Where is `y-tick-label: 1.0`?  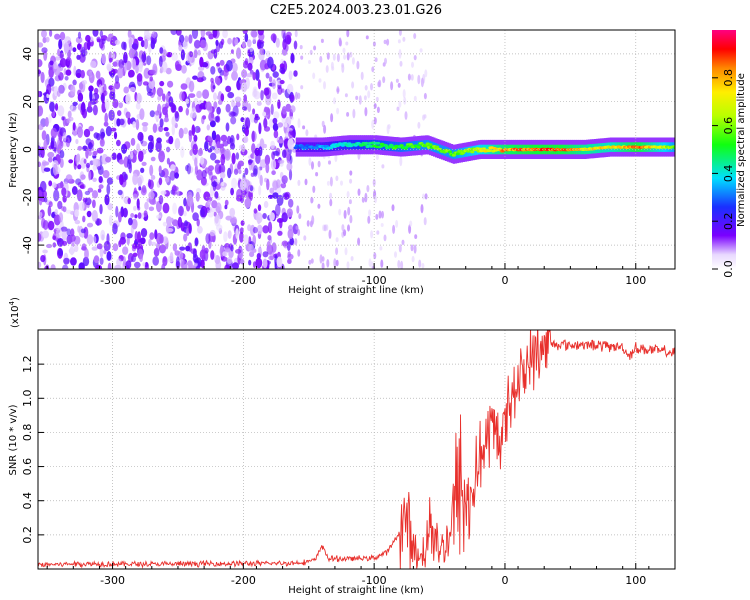
y-tick-label: 1.0 is located at coordinates (27, 399).